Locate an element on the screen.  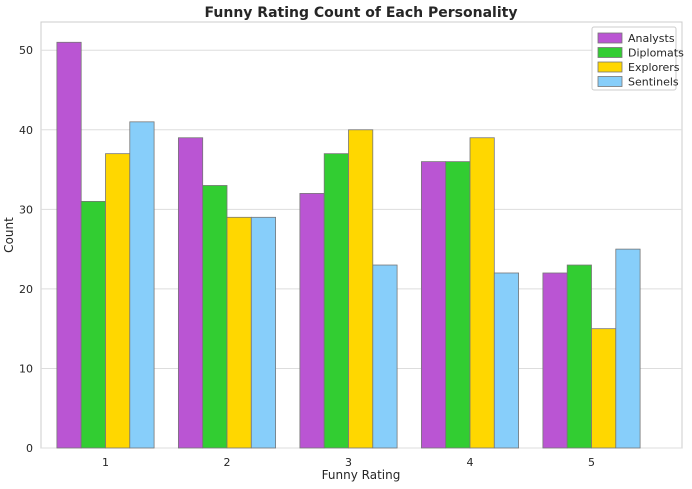
x-tick-label: 3 is located at coordinates (348, 462).